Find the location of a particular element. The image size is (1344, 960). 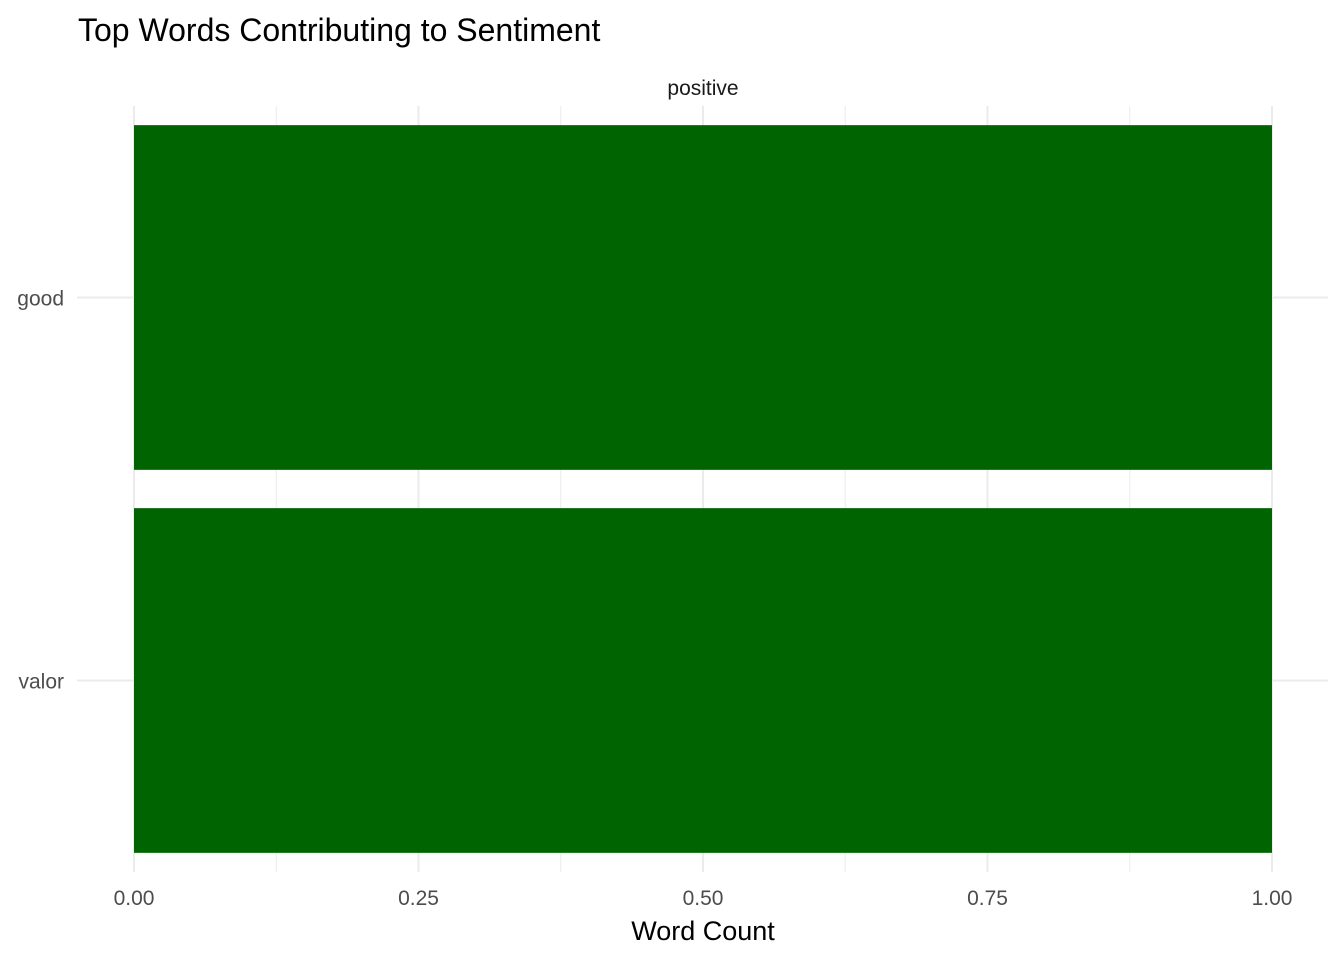

x-axis-title: Word Count is located at coordinates (703, 931).